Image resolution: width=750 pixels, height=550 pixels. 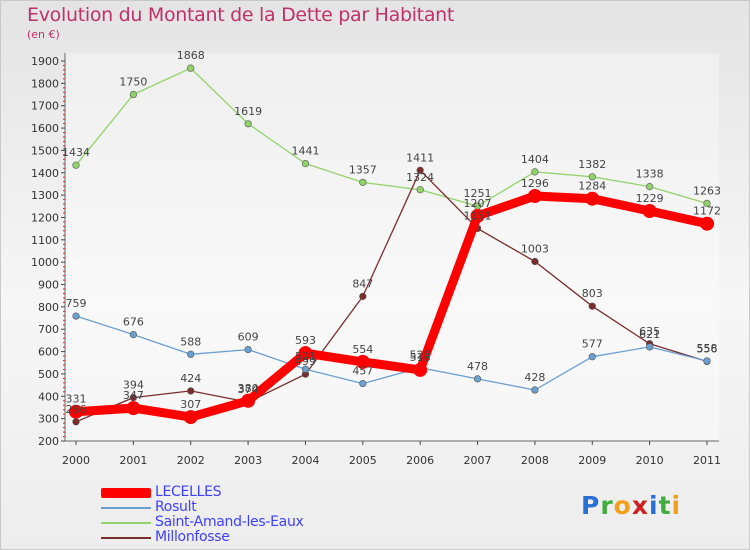 What do you see at coordinates (707, 460) in the screenshot?
I see `x-tick-label: 2011` at bounding box center [707, 460].